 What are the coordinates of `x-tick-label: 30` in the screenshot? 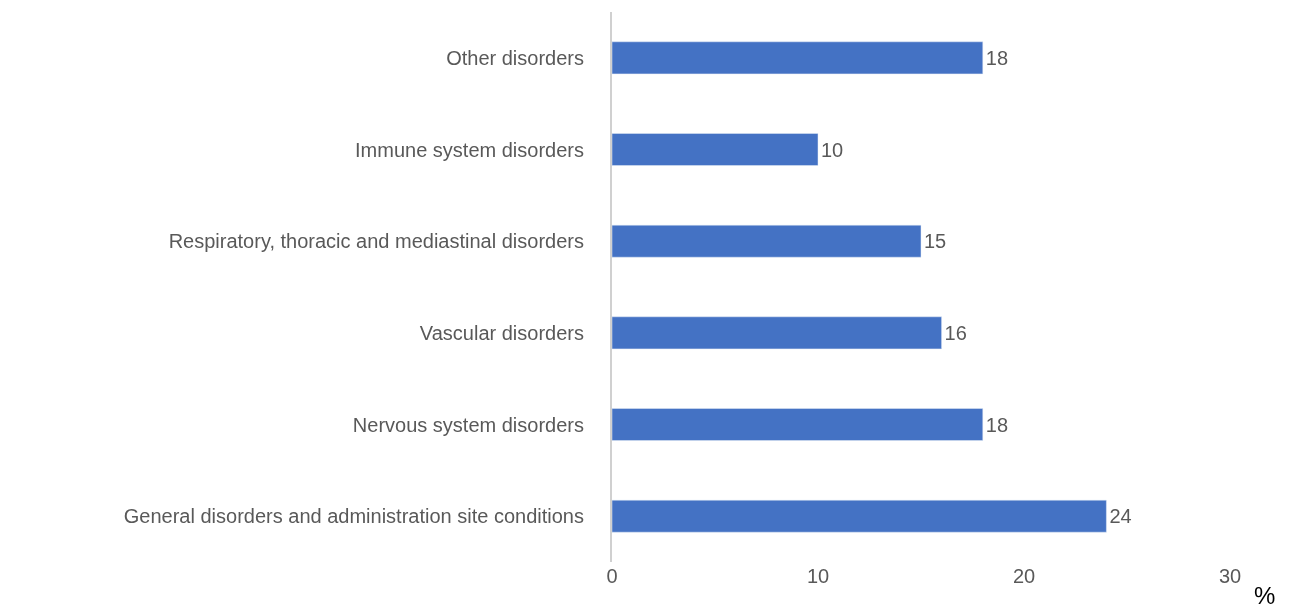 It's located at (1230, 576).